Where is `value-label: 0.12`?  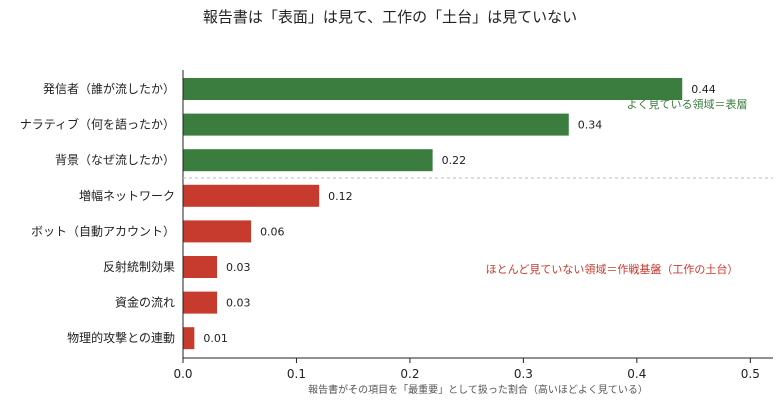
value-label: 0.12 is located at coordinates (340, 196).